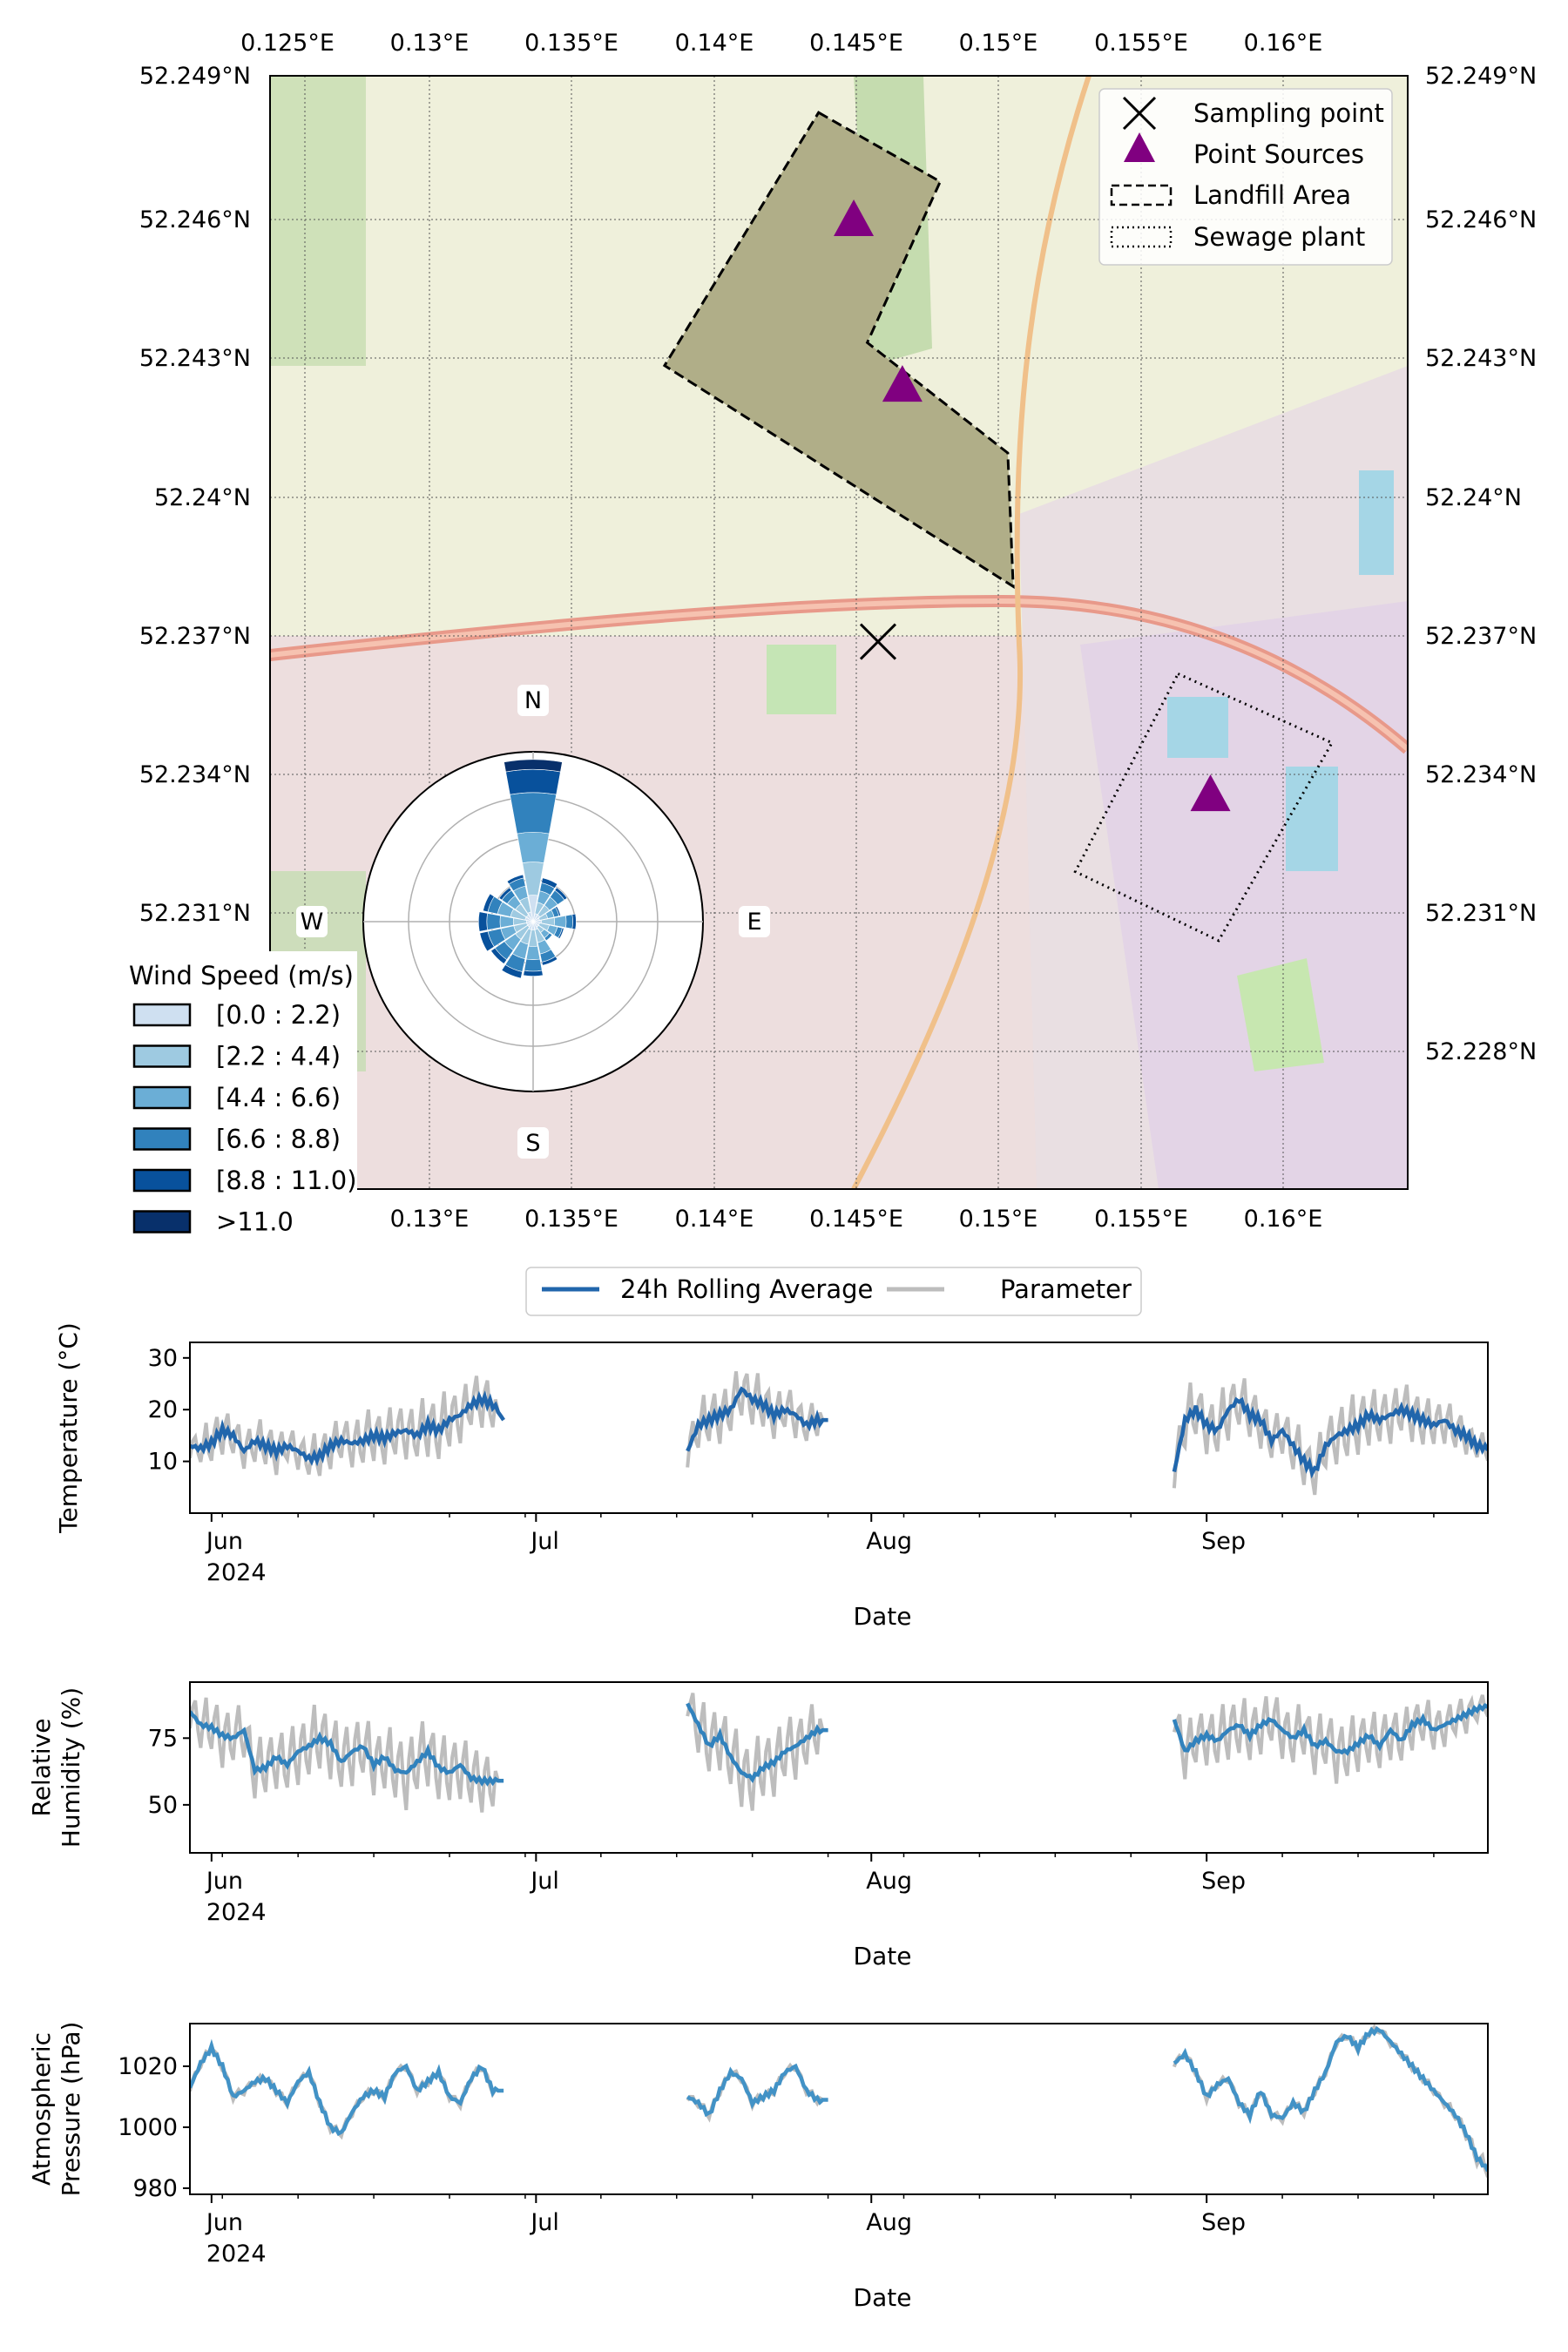 Image resolution: width=1568 pixels, height=2352 pixels. I want to click on lon-tick-label: 0.145°E, so click(856, 1219).